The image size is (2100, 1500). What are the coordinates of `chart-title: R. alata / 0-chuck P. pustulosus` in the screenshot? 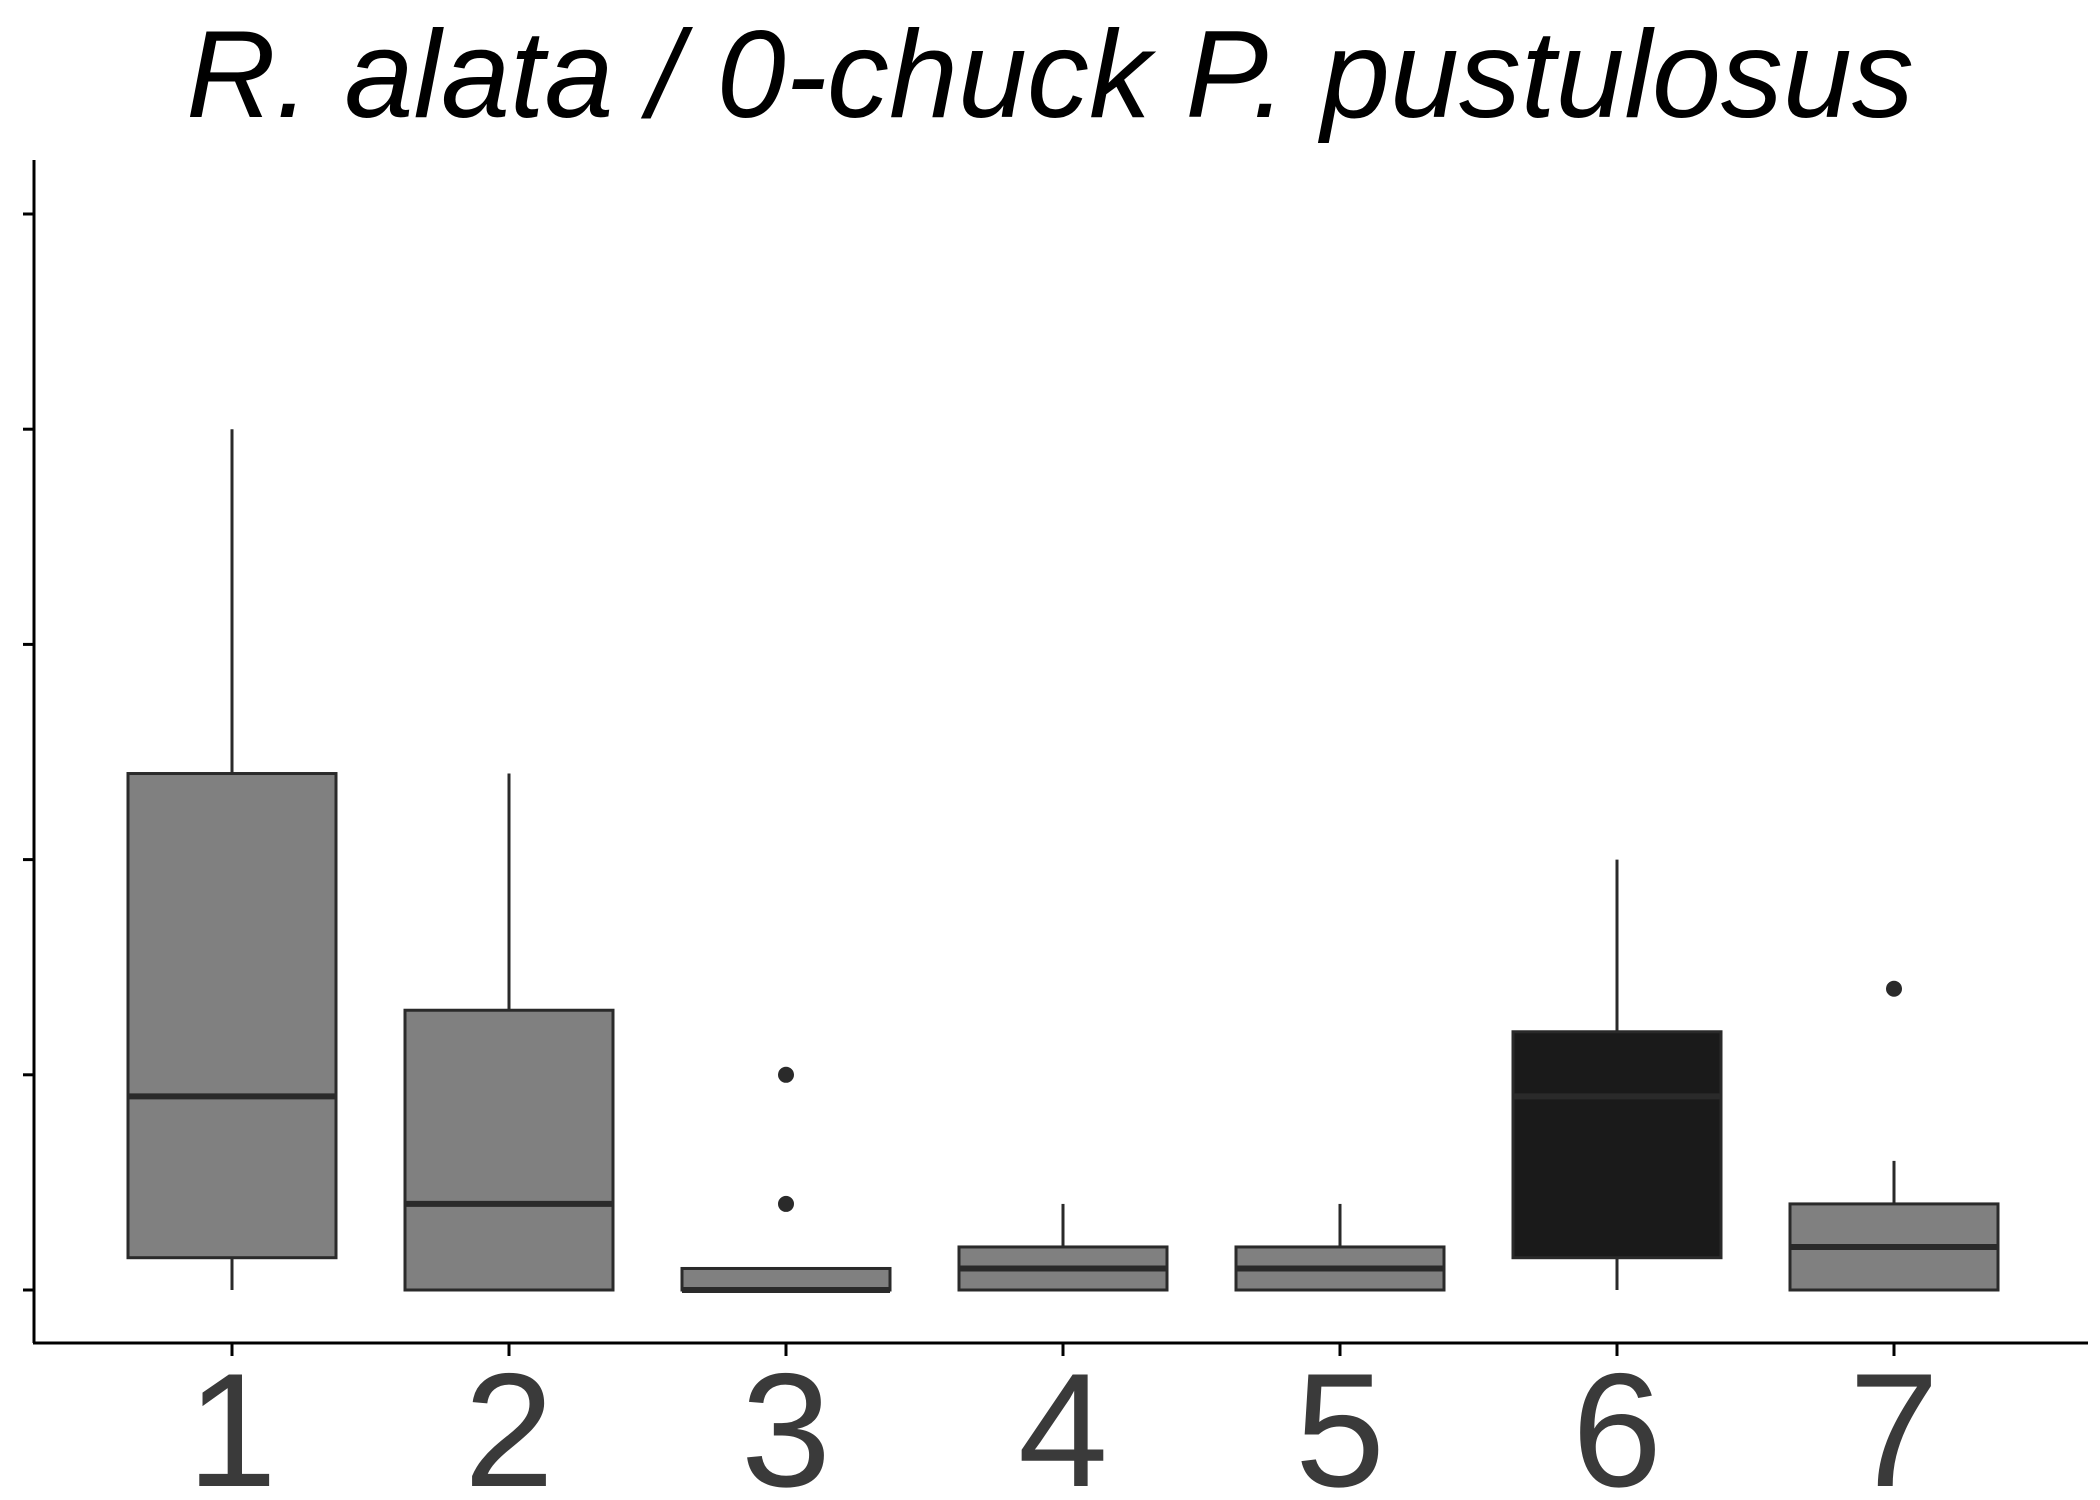 It's located at (1050, 75).